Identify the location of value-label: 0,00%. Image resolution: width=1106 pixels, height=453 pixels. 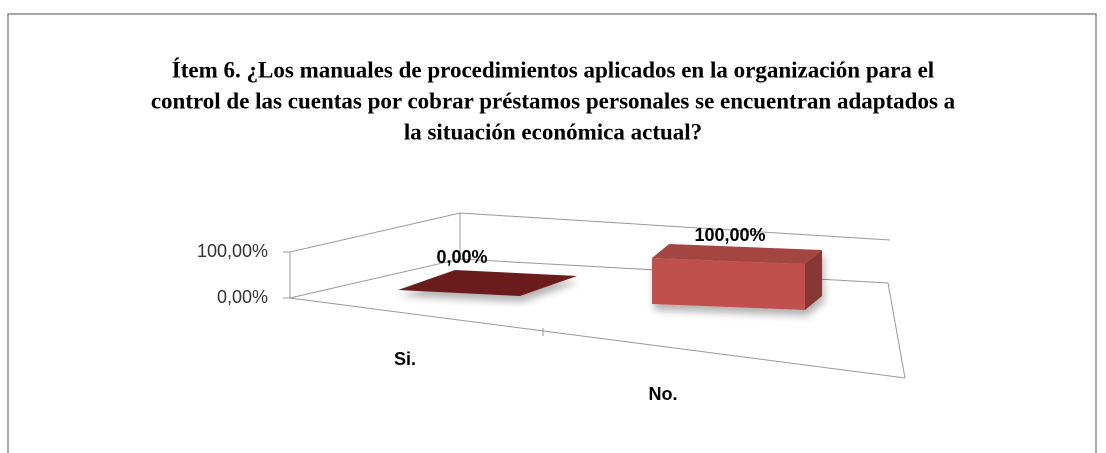
(461, 257).